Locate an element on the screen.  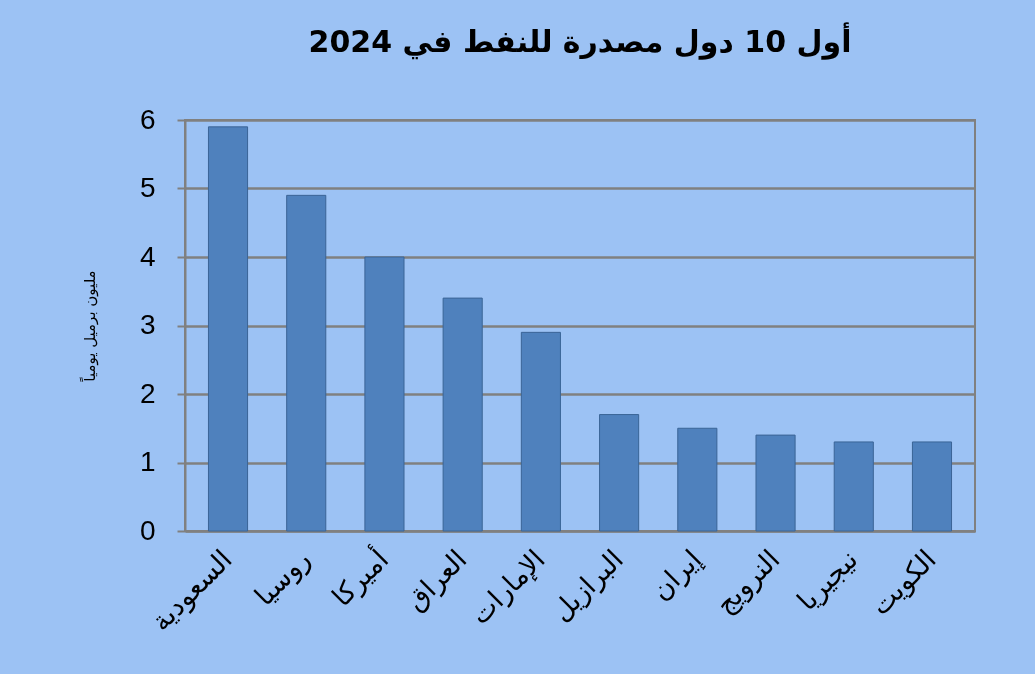
y-tick-label: 6 is located at coordinates (147, 119).